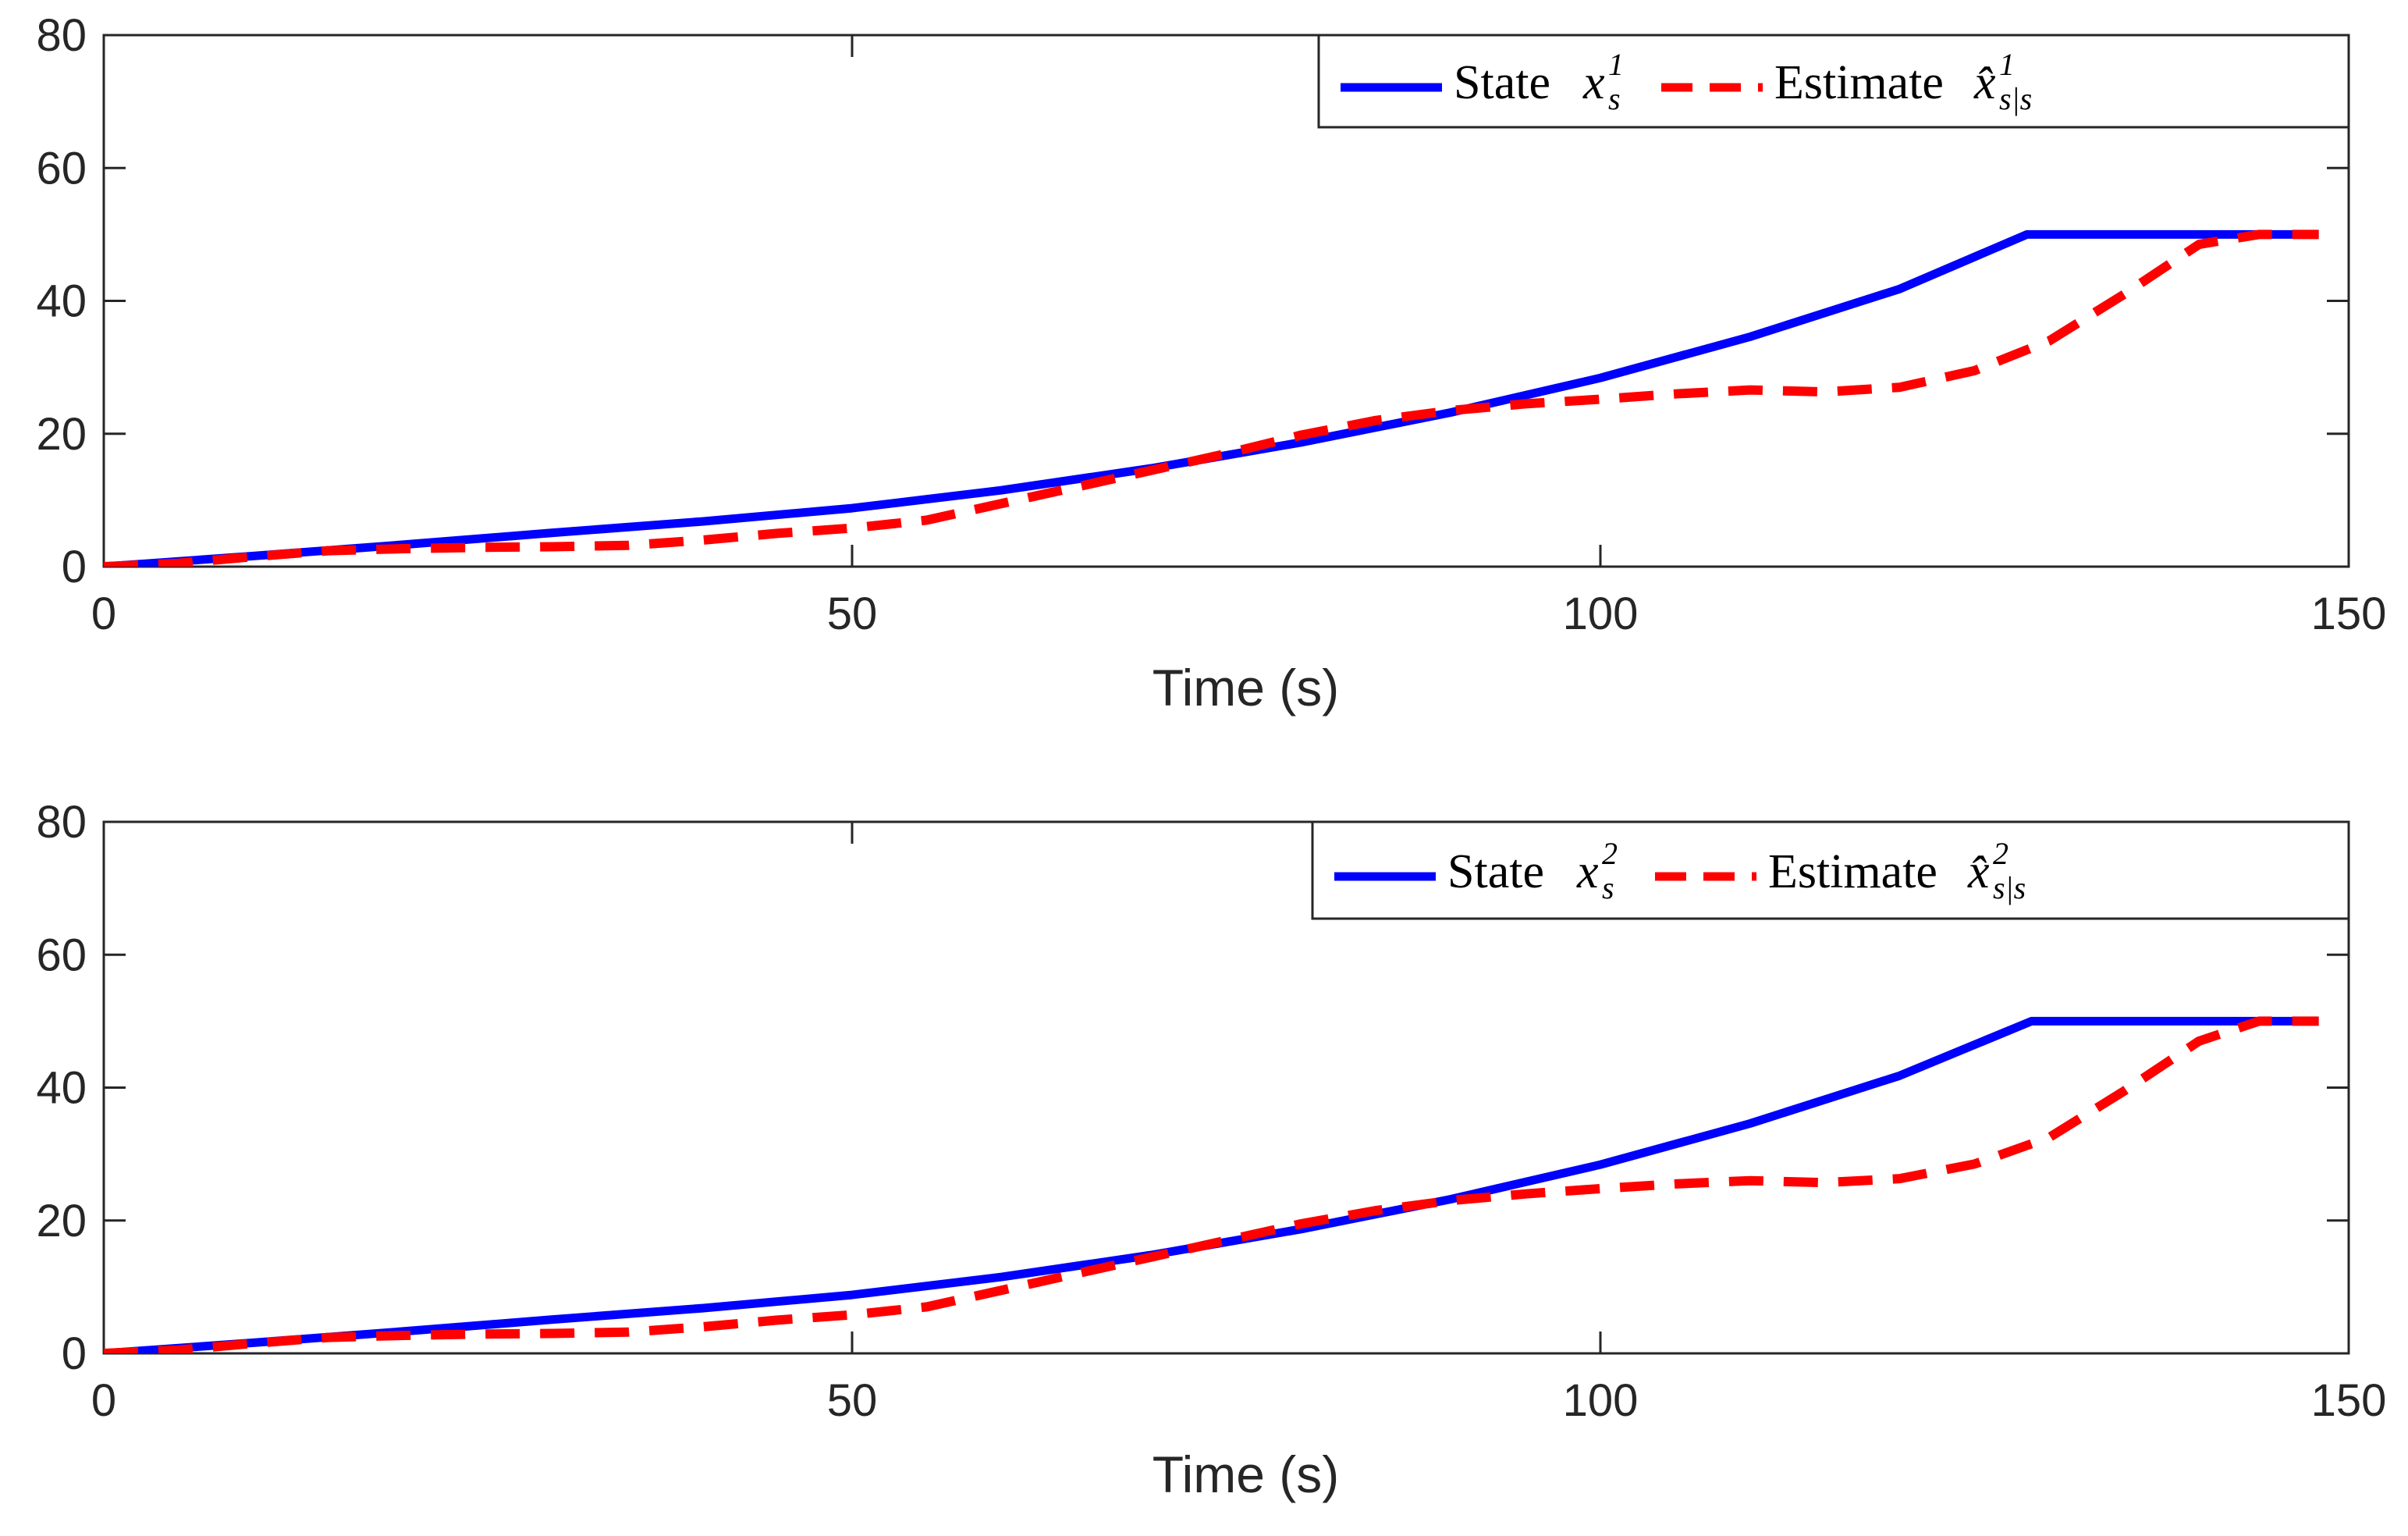  I want to click on legend-sup-1: 1, so click(2007, 64).